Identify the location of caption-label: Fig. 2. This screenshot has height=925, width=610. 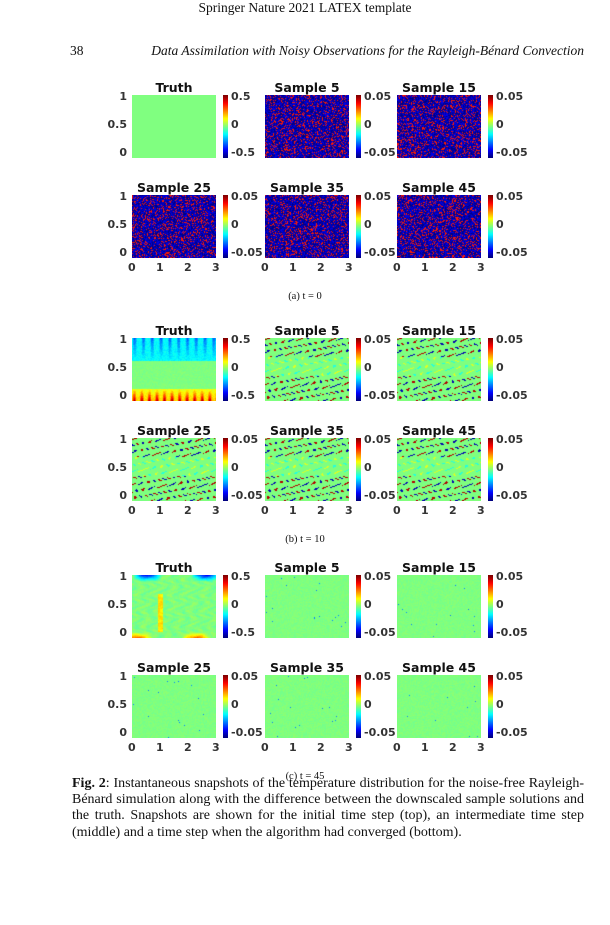
(89, 783).